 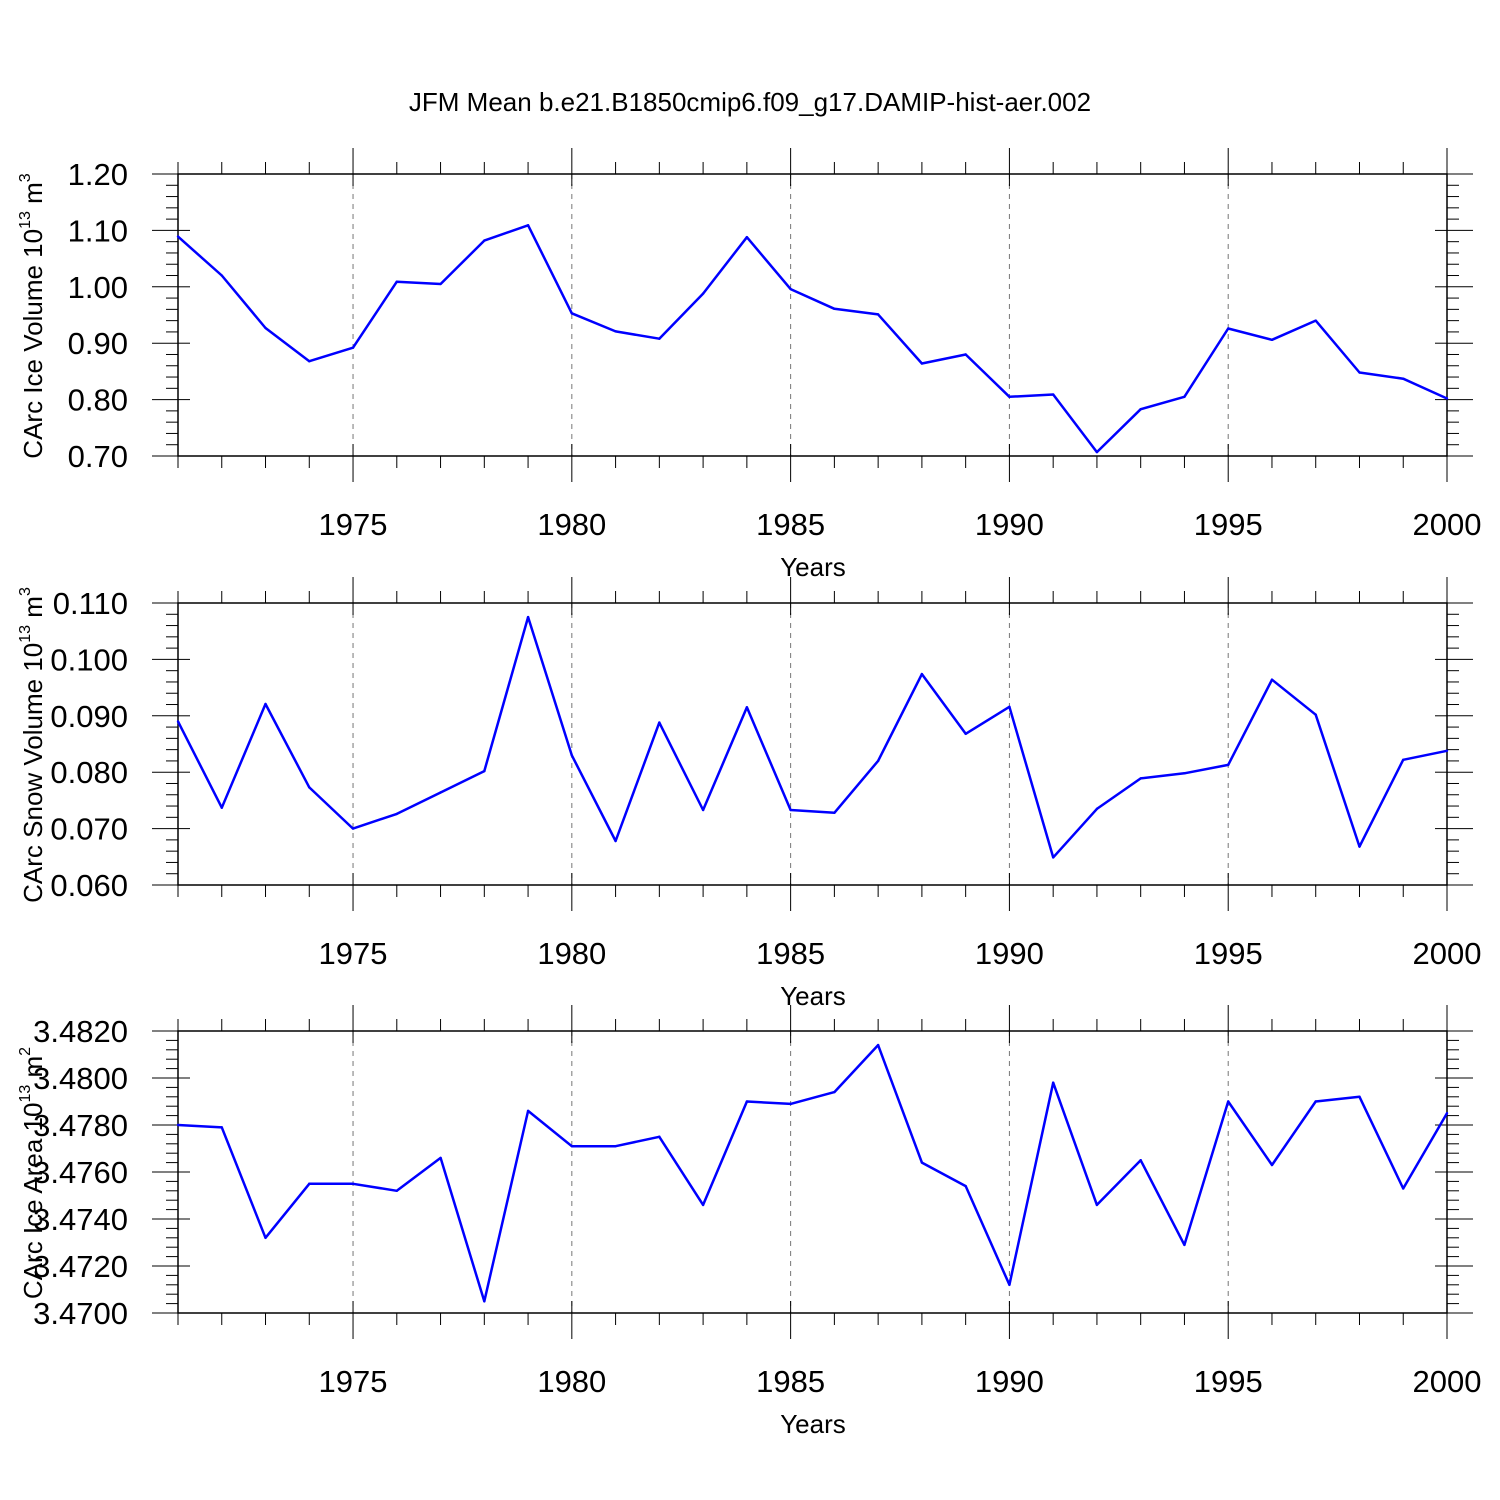 What do you see at coordinates (98, 230) in the screenshot?
I see `y-tick-label: 1.10` at bounding box center [98, 230].